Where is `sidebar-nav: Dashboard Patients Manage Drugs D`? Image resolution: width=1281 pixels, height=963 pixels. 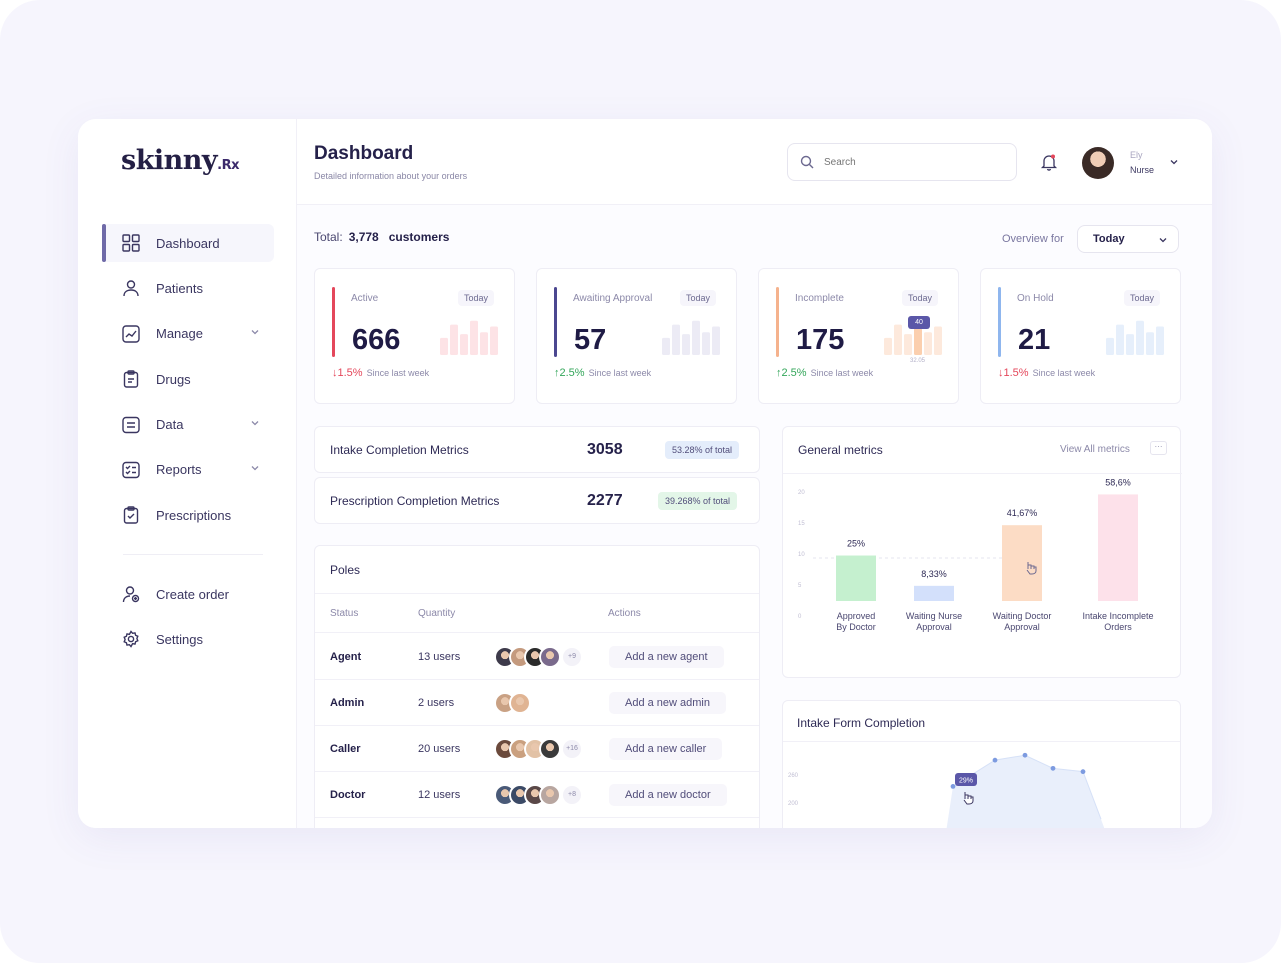
sidebar-nav: Dashboard Patients Manage Drugs D is located at coordinates (188, 383).